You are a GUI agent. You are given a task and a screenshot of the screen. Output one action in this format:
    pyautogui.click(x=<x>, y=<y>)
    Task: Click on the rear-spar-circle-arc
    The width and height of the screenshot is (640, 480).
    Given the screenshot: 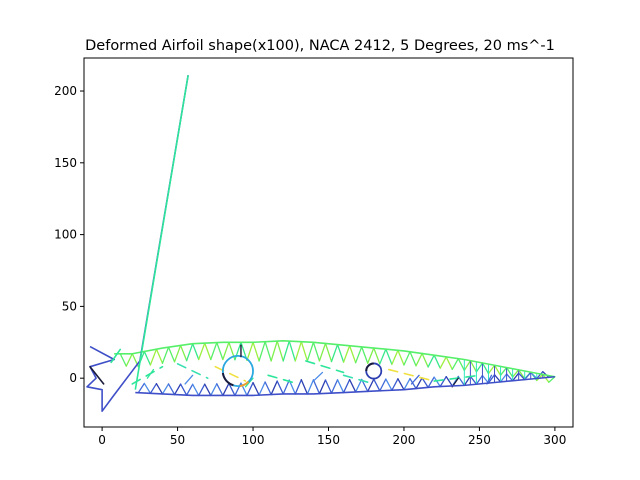 What is the action you would take?
    pyautogui.click(x=369, y=367)
    